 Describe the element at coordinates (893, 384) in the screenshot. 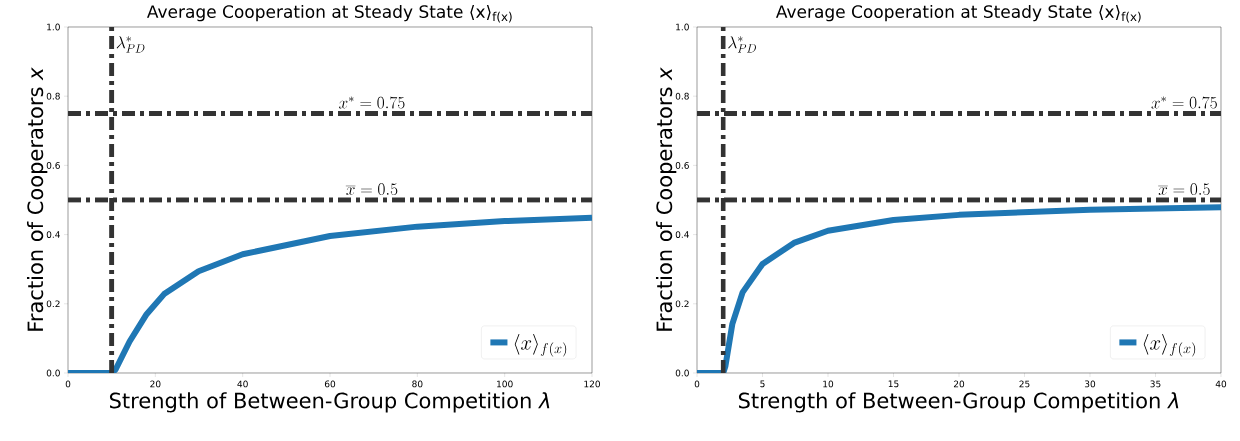

I see `x-tick-label: 15` at that location.